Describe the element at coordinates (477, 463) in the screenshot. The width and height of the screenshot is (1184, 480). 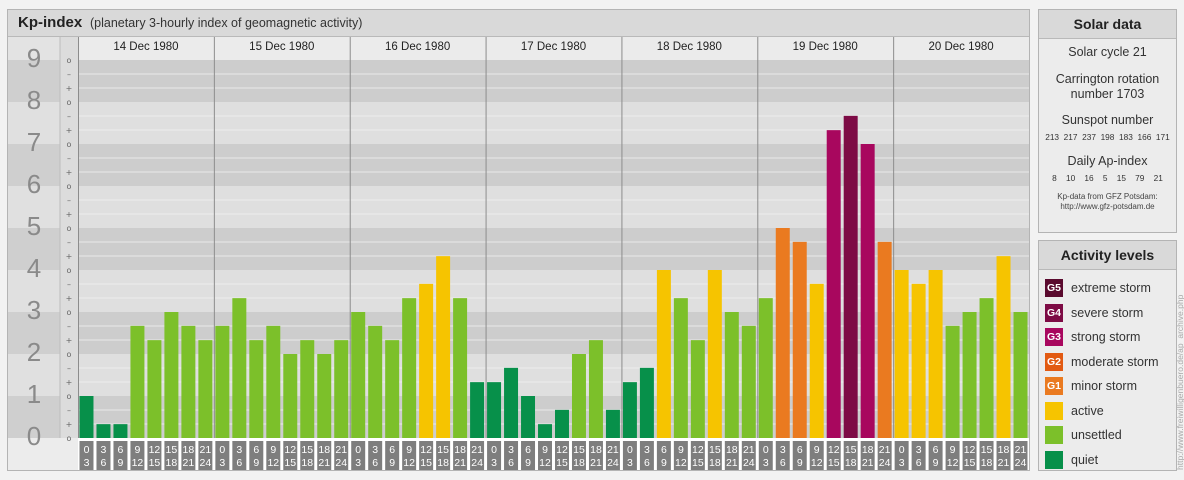
I see `interval-end-label: 24` at that location.